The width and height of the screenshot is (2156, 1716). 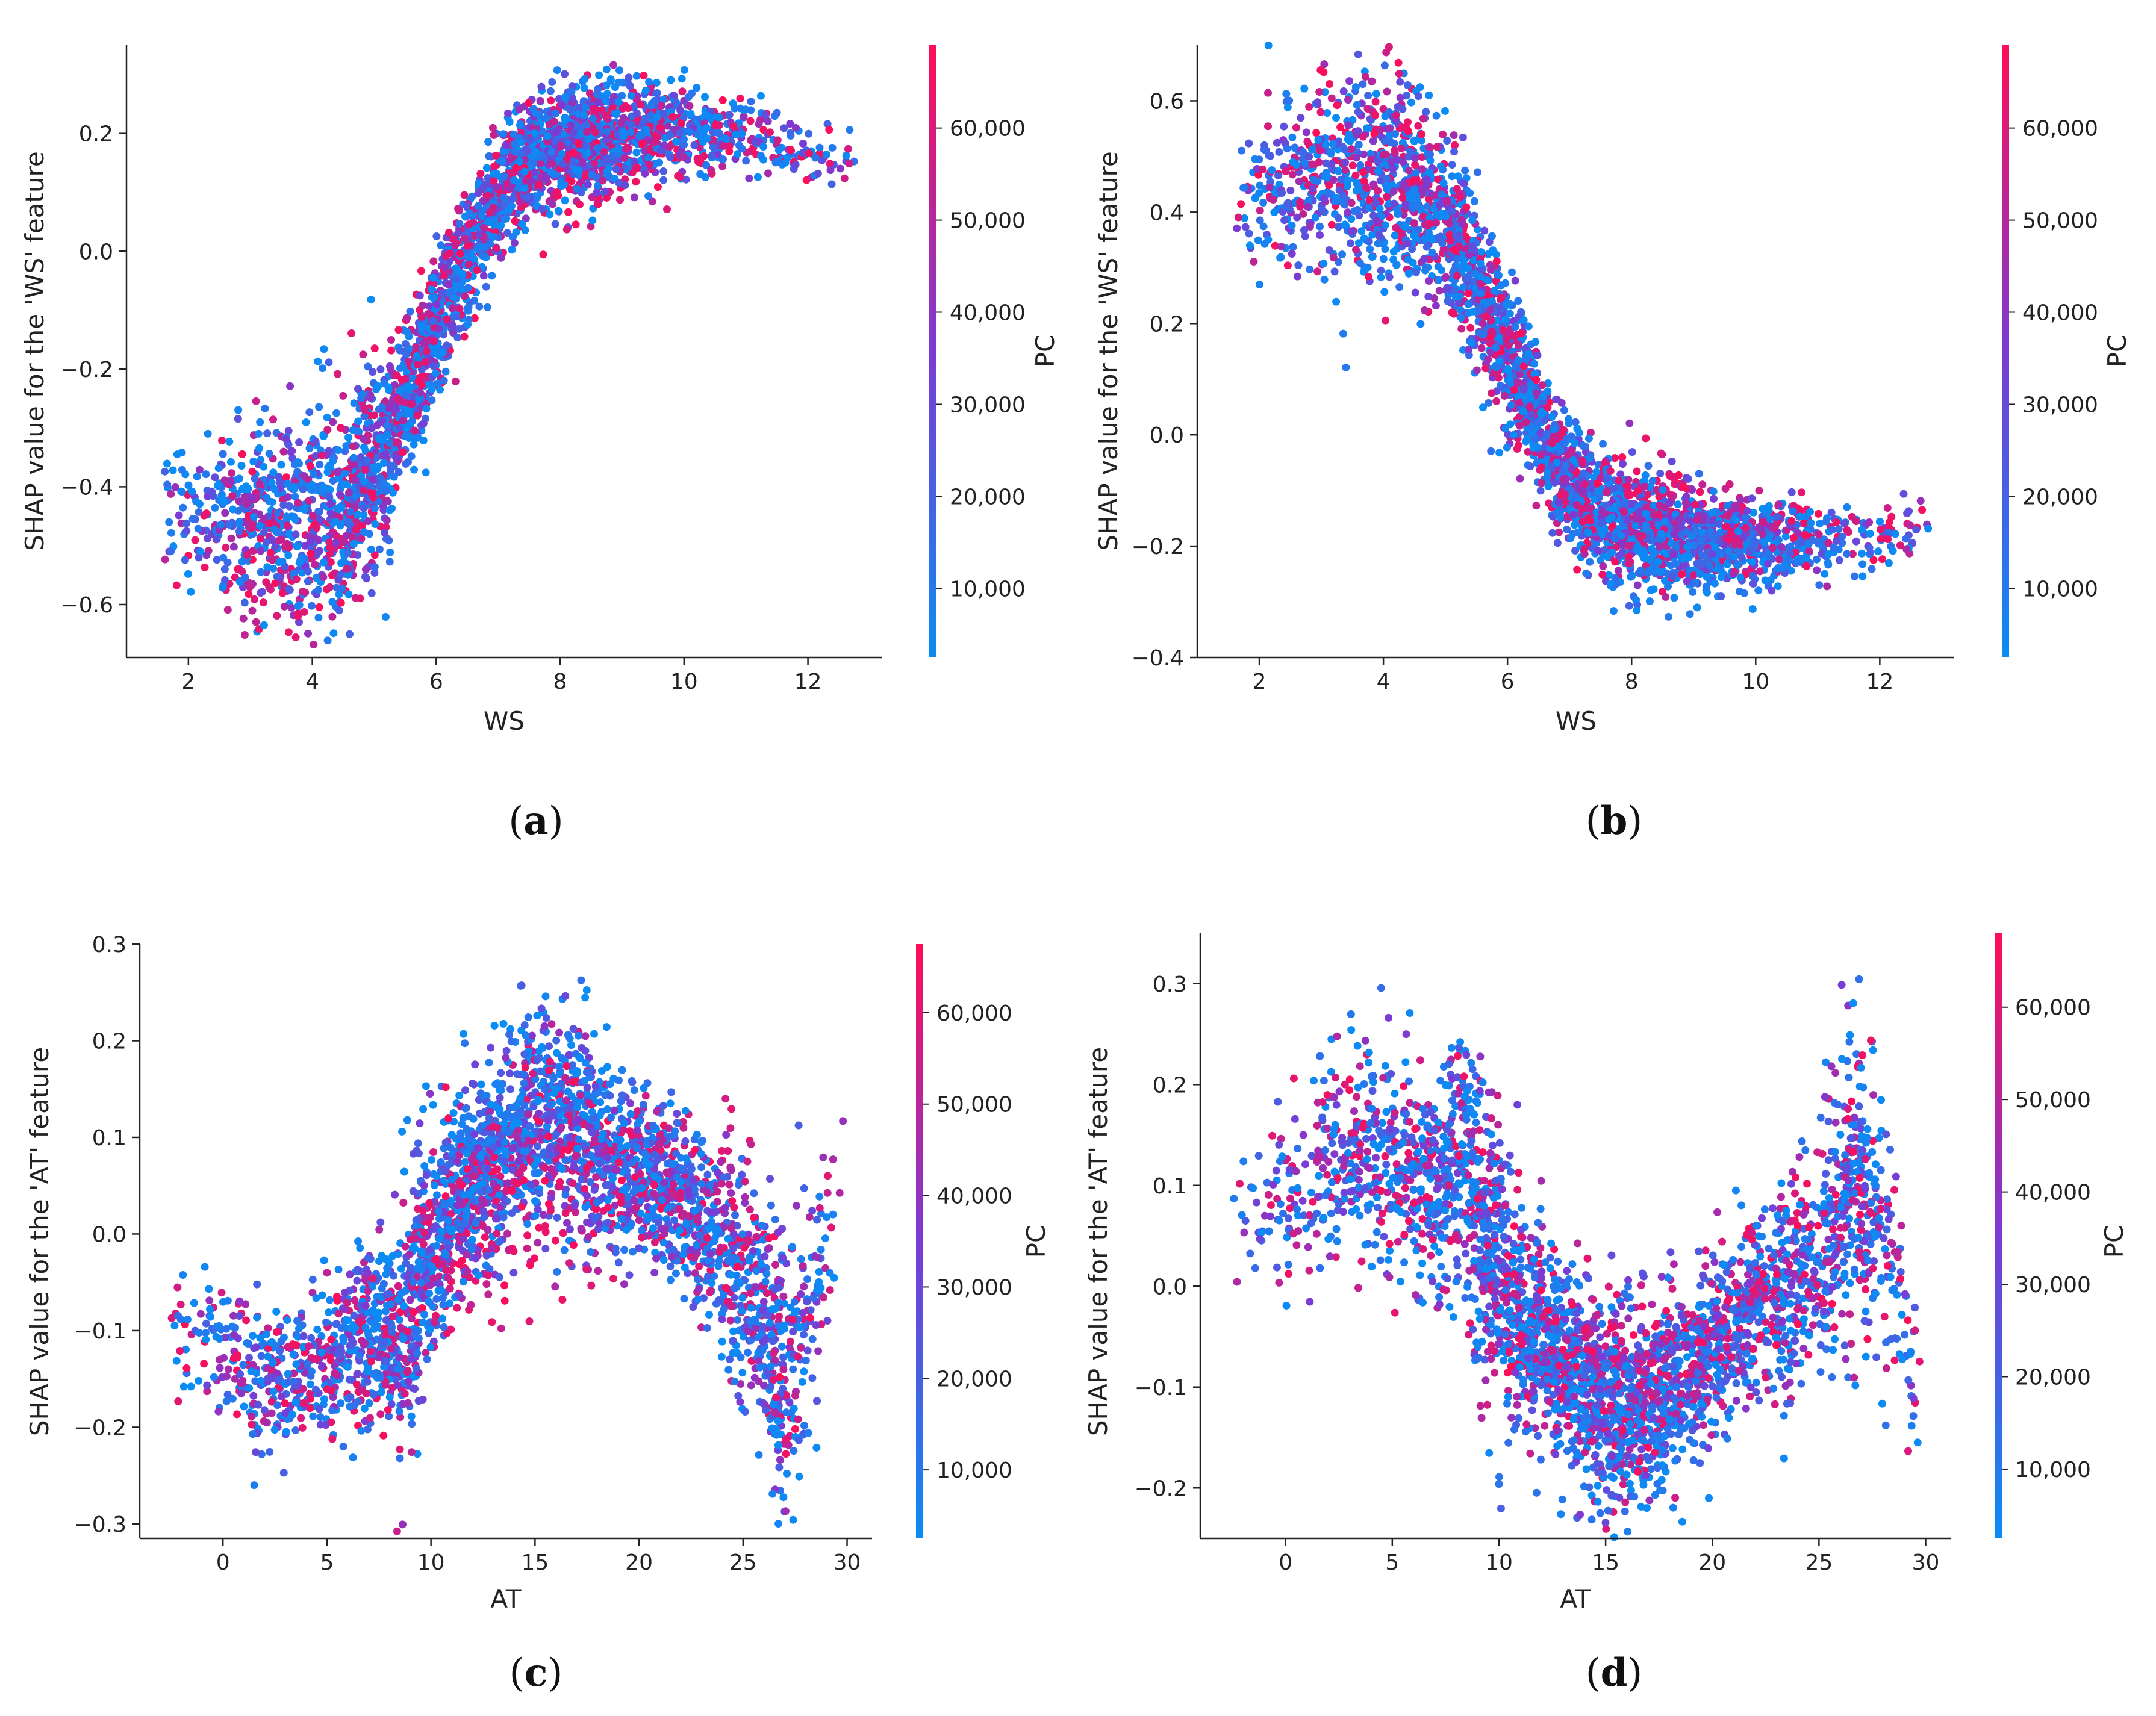 I want to click on colorbar-tick-label: 20,000, so click(x=988, y=497).